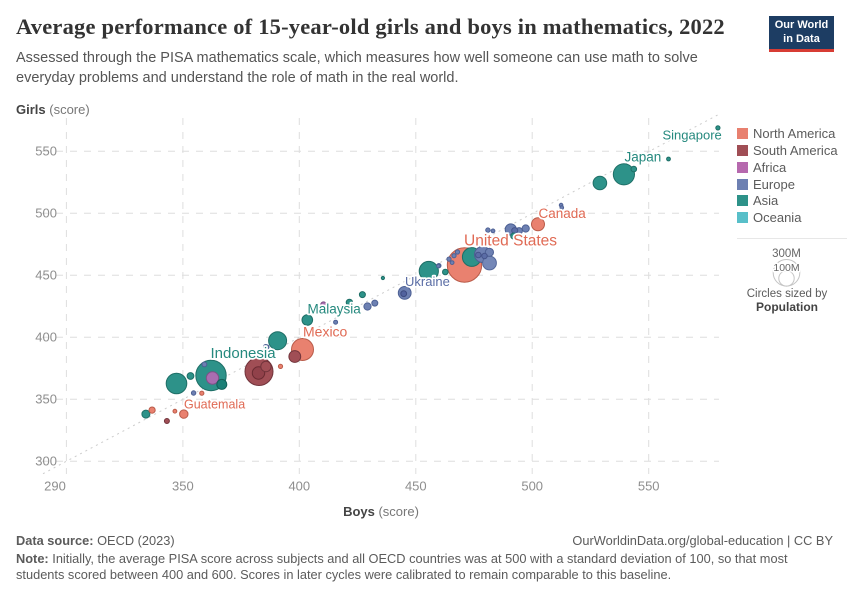 The width and height of the screenshot is (850, 600). Describe the element at coordinates (214, 405) in the screenshot. I see `svg-text: Guatemala` at that location.